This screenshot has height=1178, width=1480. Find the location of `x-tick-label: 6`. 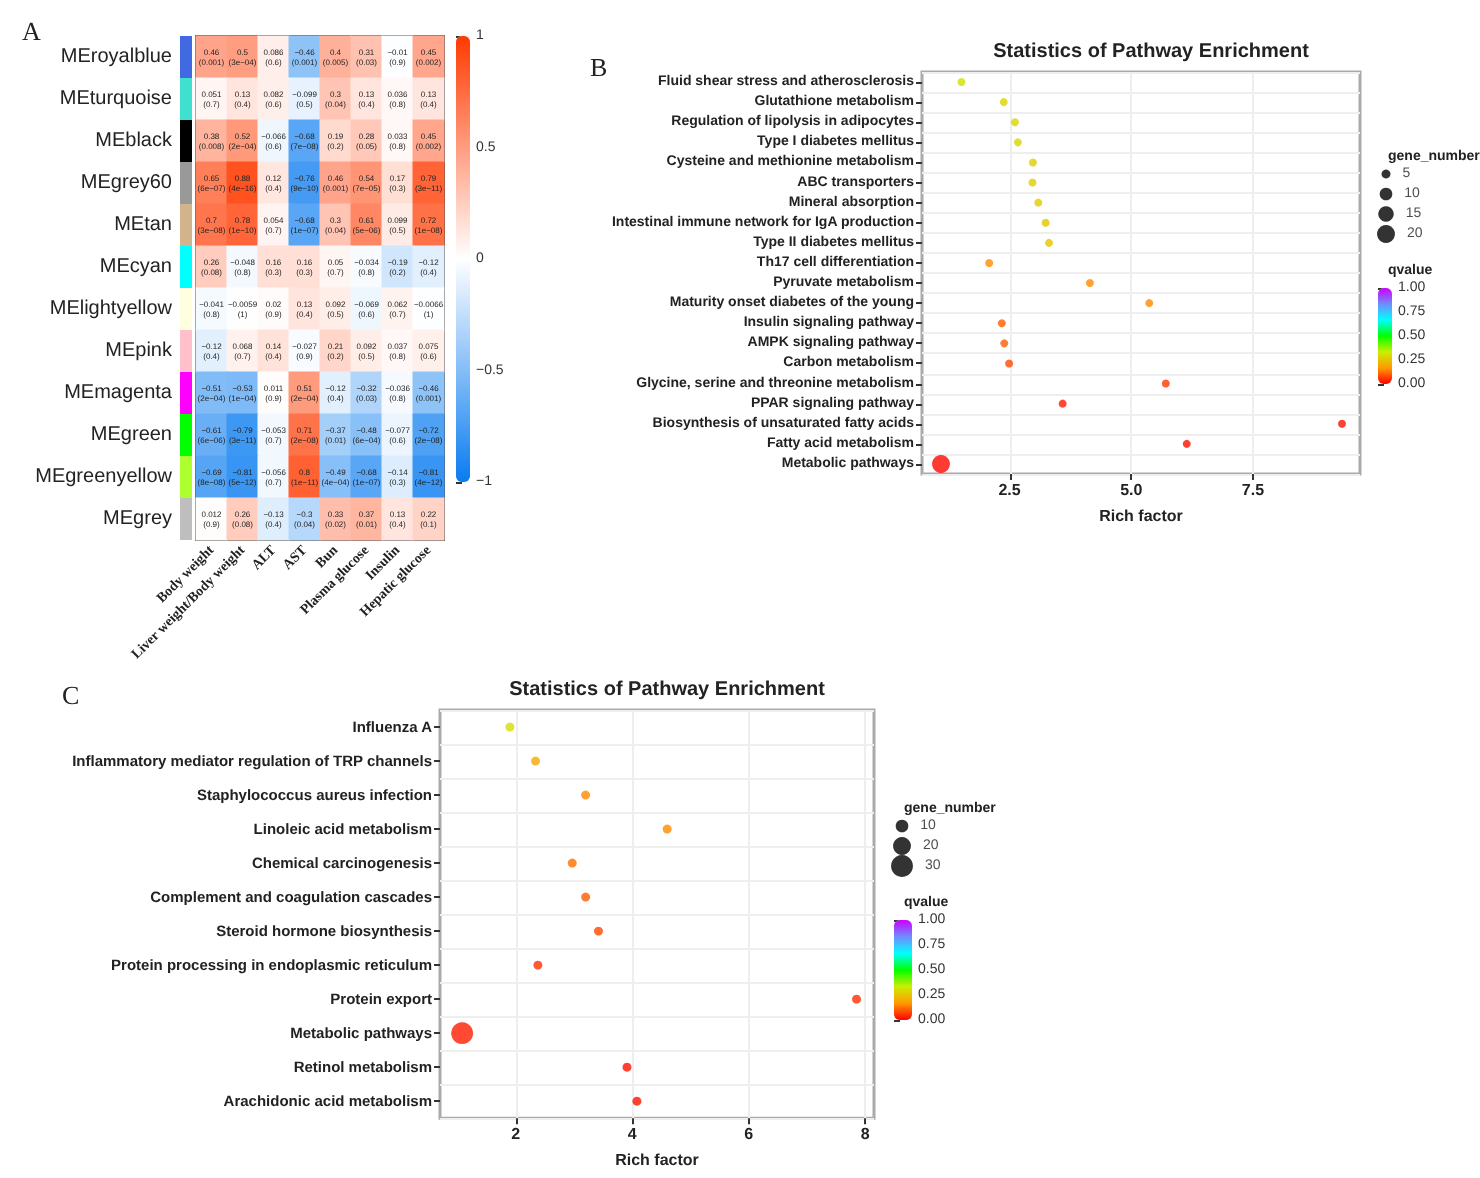

x-tick-label: 6 is located at coordinates (749, 1134).